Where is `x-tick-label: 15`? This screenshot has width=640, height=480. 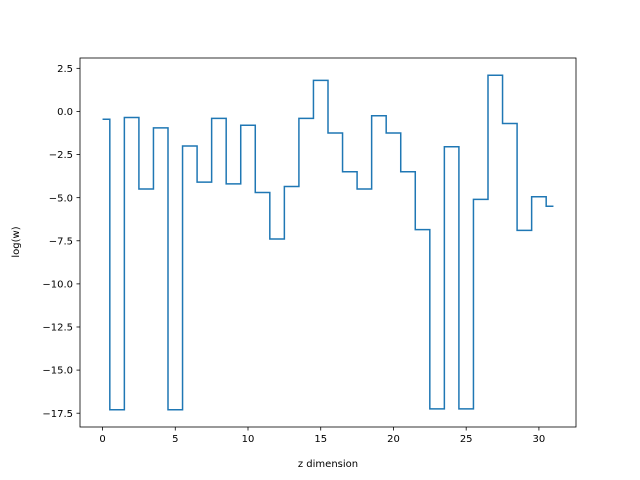
x-tick-label: 15 is located at coordinates (320, 439).